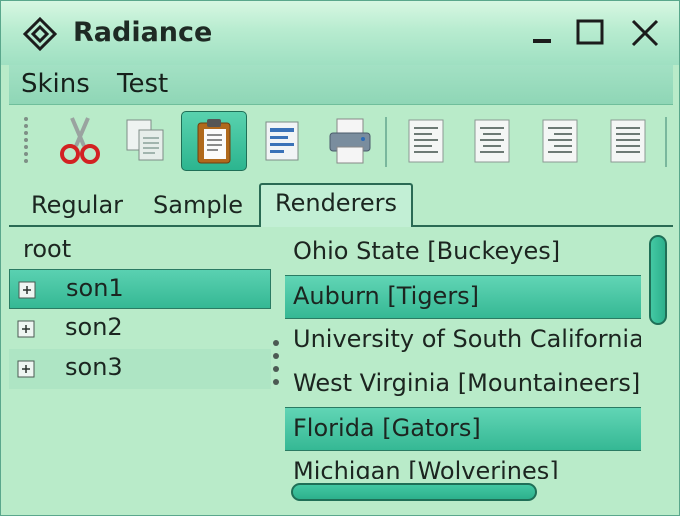  I want to click on list-item: Michigan [Wolverines], so click(426, 468).